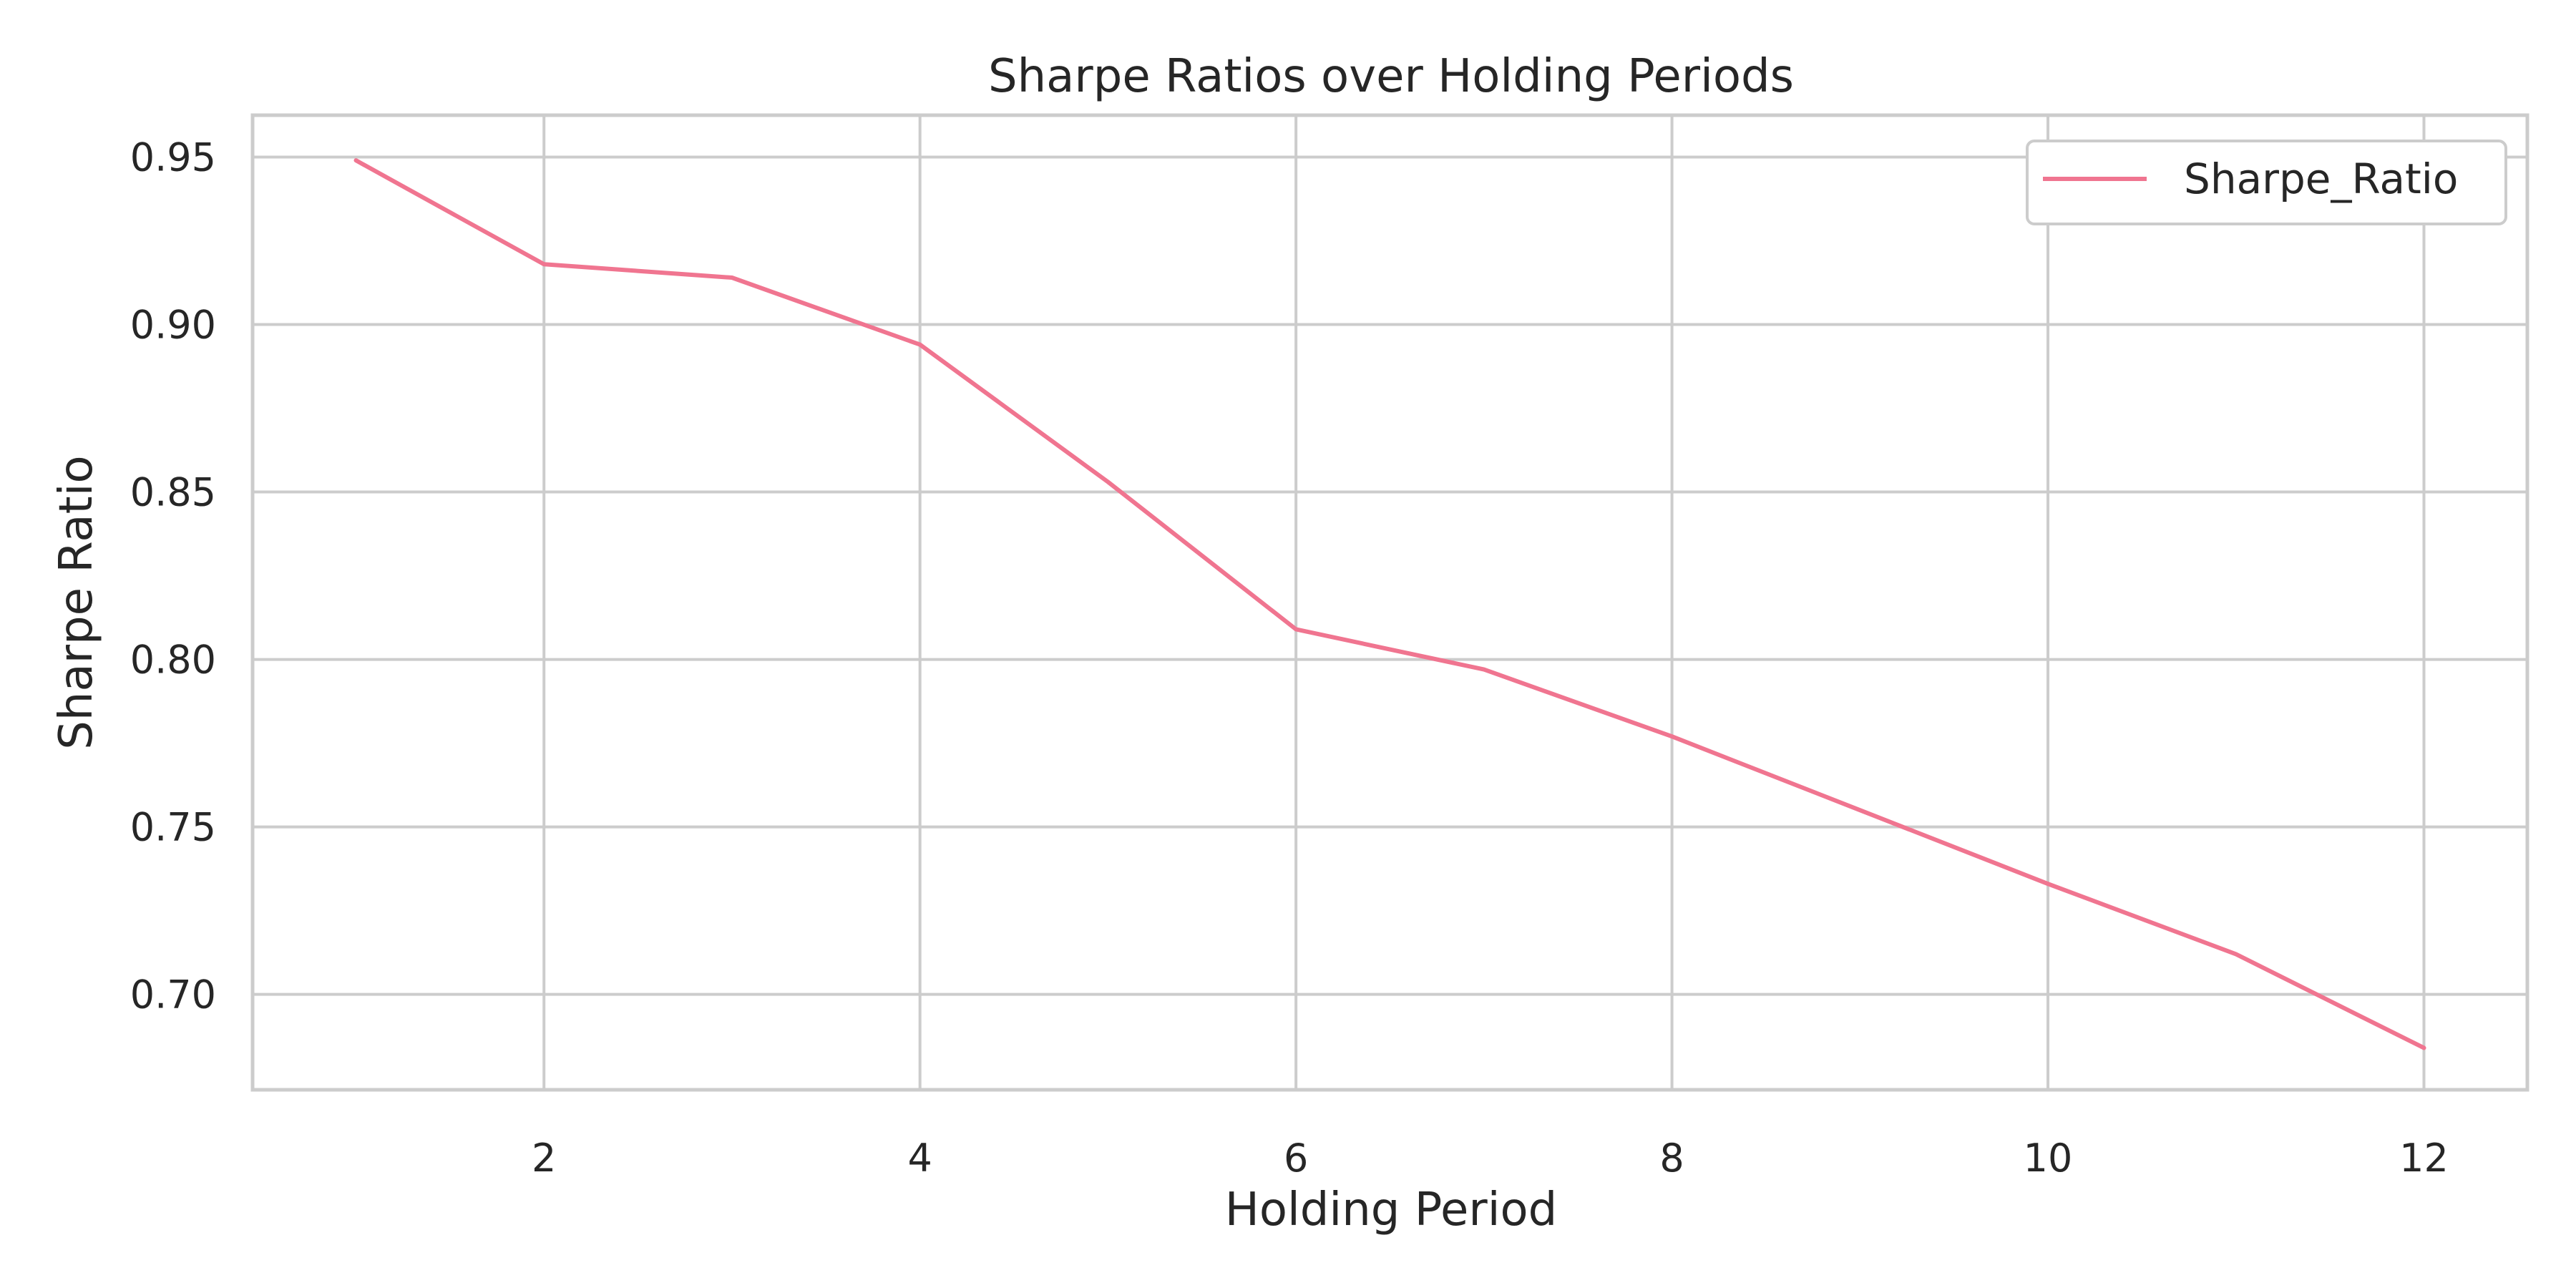 Image resolution: width=2576 pixels, height=1288 pixels. I want to click on y-axis-label: Sharpe Ratio, so click(76, 602).